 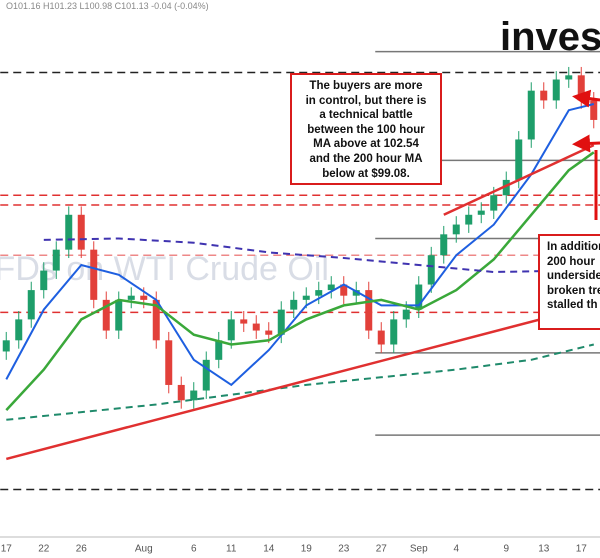 What do you see at coordinates (366, 86) in the screenshot?
I see `annotation-line: The buyers are more` at bounding box center [366, 86].